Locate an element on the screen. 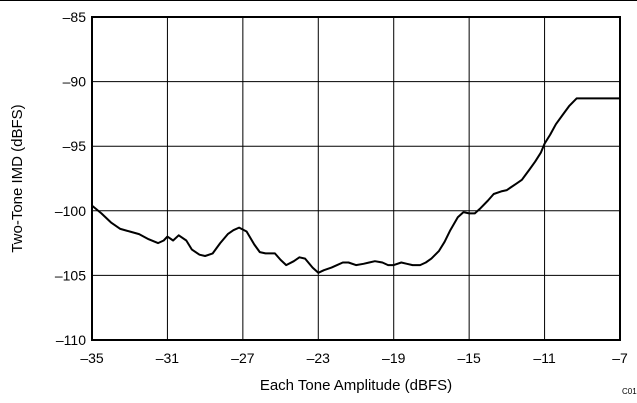 Image resolution: width=637 pixels, height=403 pixels. x-axis-label: Each Tone Amplitude (dBFS) is located at coordinates (356, 385).